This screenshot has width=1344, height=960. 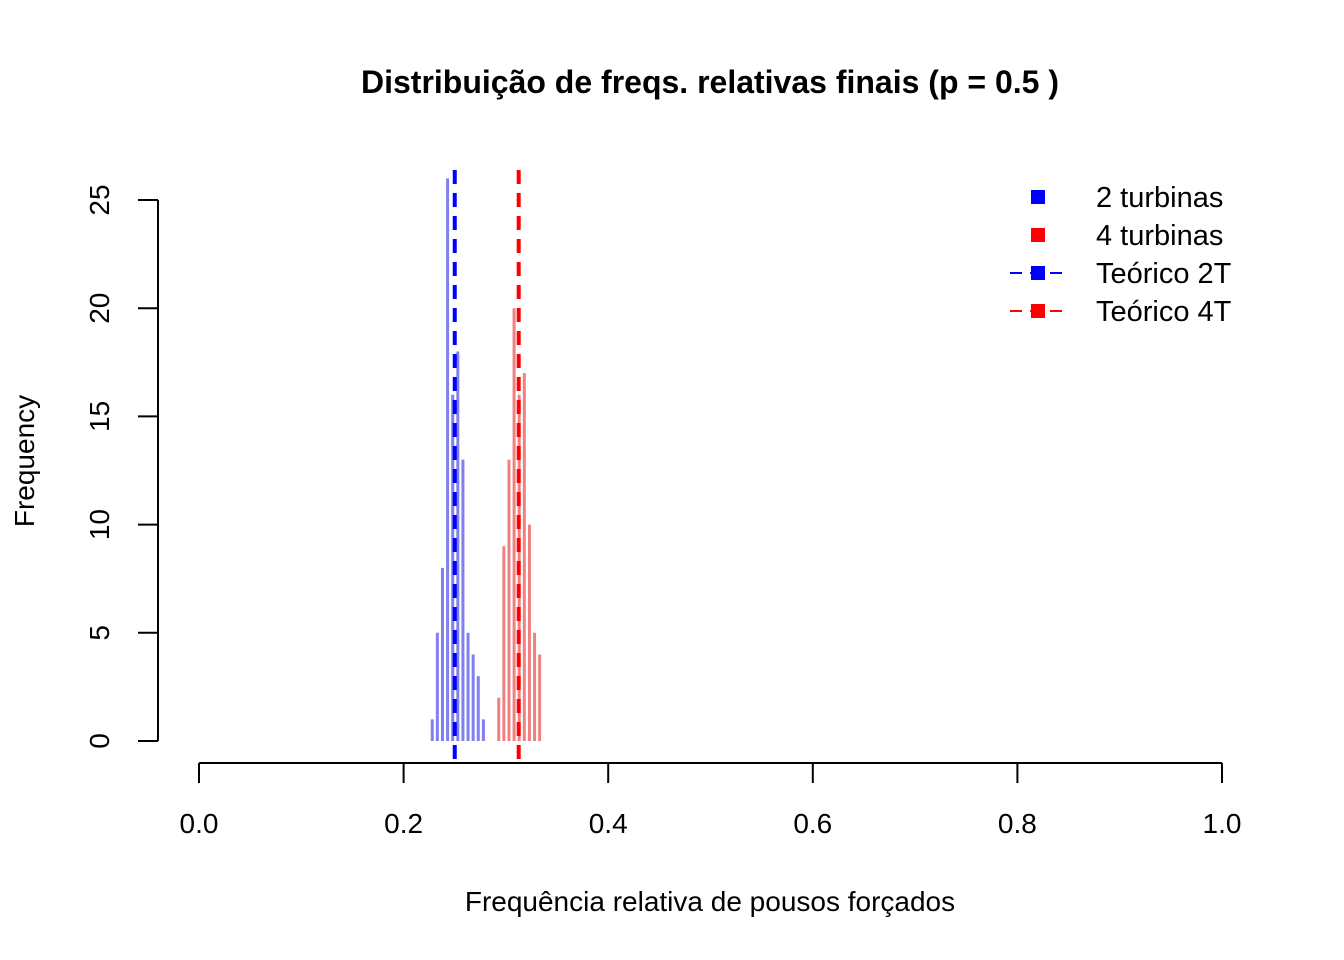 I want to click on y-tick-label: 0, so click(x=99, y=741).